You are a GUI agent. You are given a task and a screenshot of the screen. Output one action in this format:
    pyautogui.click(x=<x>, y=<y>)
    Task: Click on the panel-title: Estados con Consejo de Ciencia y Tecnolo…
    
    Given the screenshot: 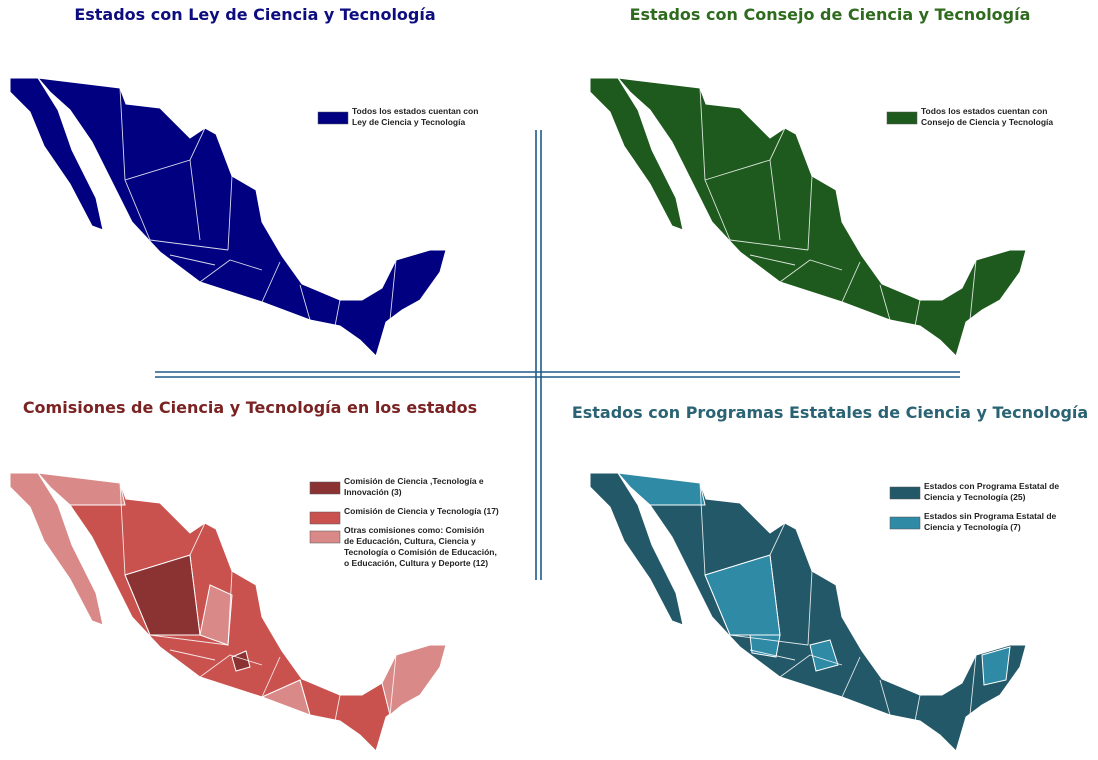 What is the action you would take?
    pyautogui.click(x=830, y=14)
    